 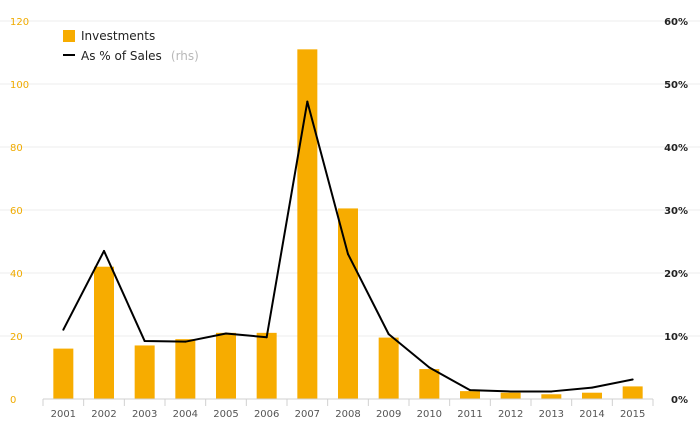 What do you see at coordinates (679, 400) in the screenshot?
I see `y-right-tick-label: 0%` at bounding box center [679, 400].